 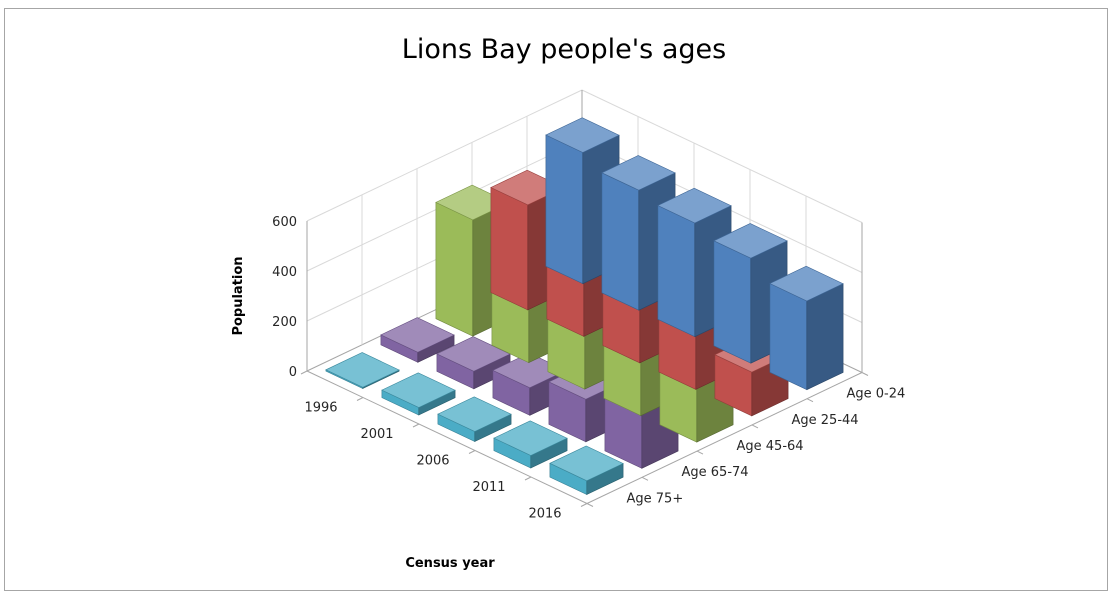 I want to click on series-label: Age 0-24, so click(x=876, y=394).